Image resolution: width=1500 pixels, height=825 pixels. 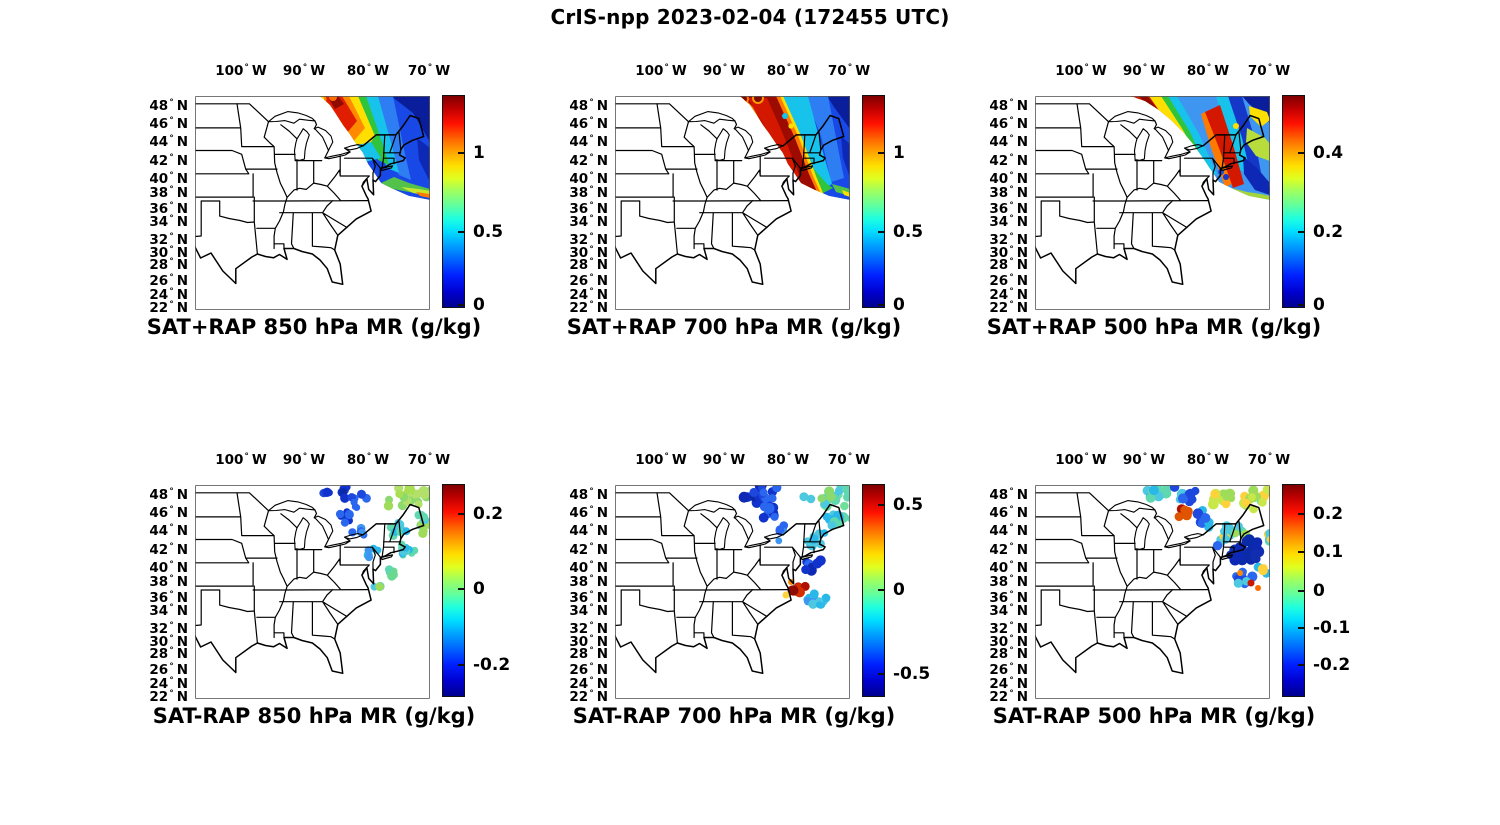 What do you see at coordinates (999, 209) in the screenshot?
I see `tick-value: 36` at bounding box center [999, 209].